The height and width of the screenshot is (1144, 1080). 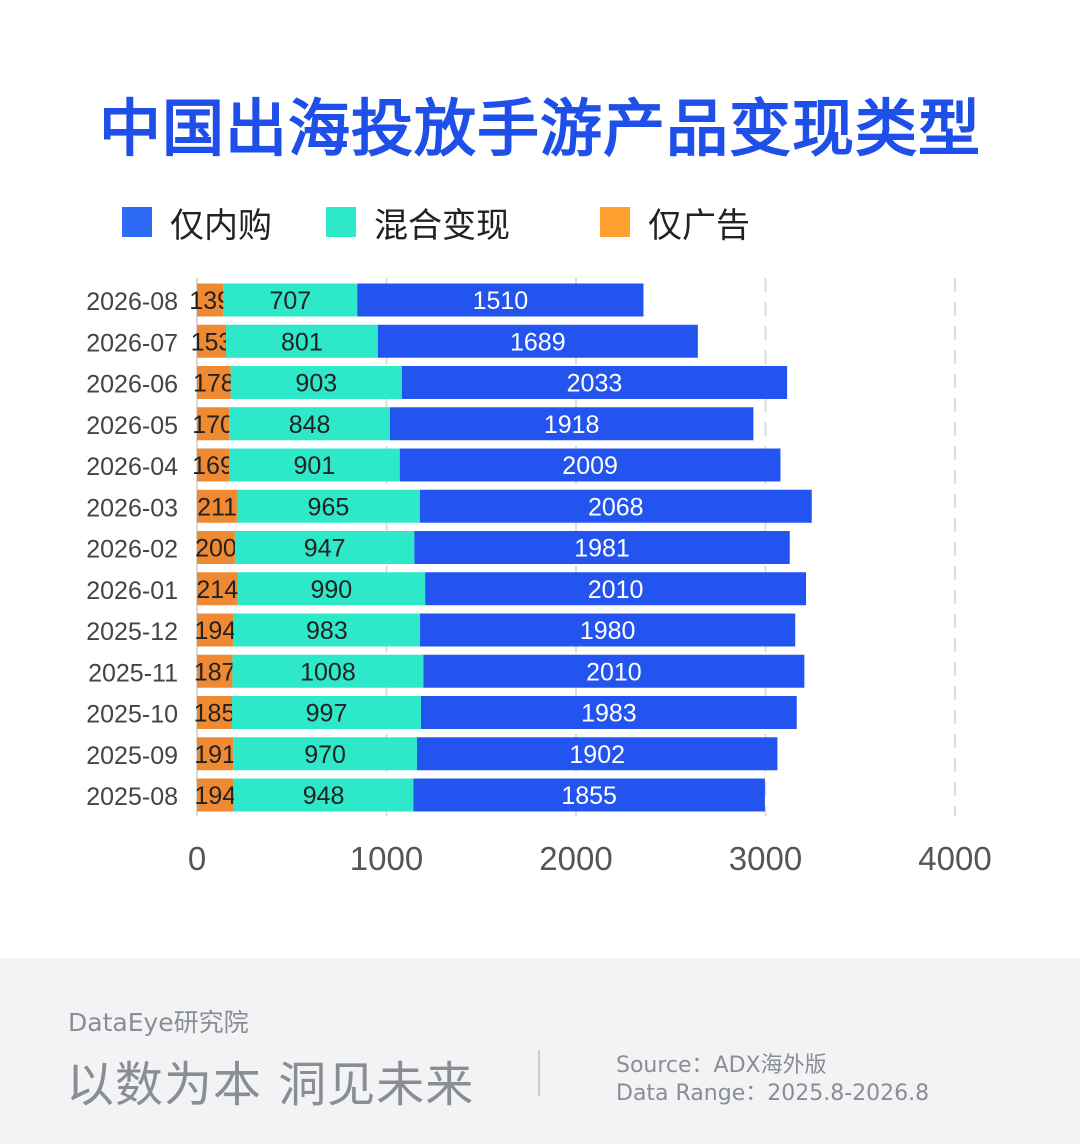 I want to click on data-label-2026-07-1: 801, so click(x=302, y=342).